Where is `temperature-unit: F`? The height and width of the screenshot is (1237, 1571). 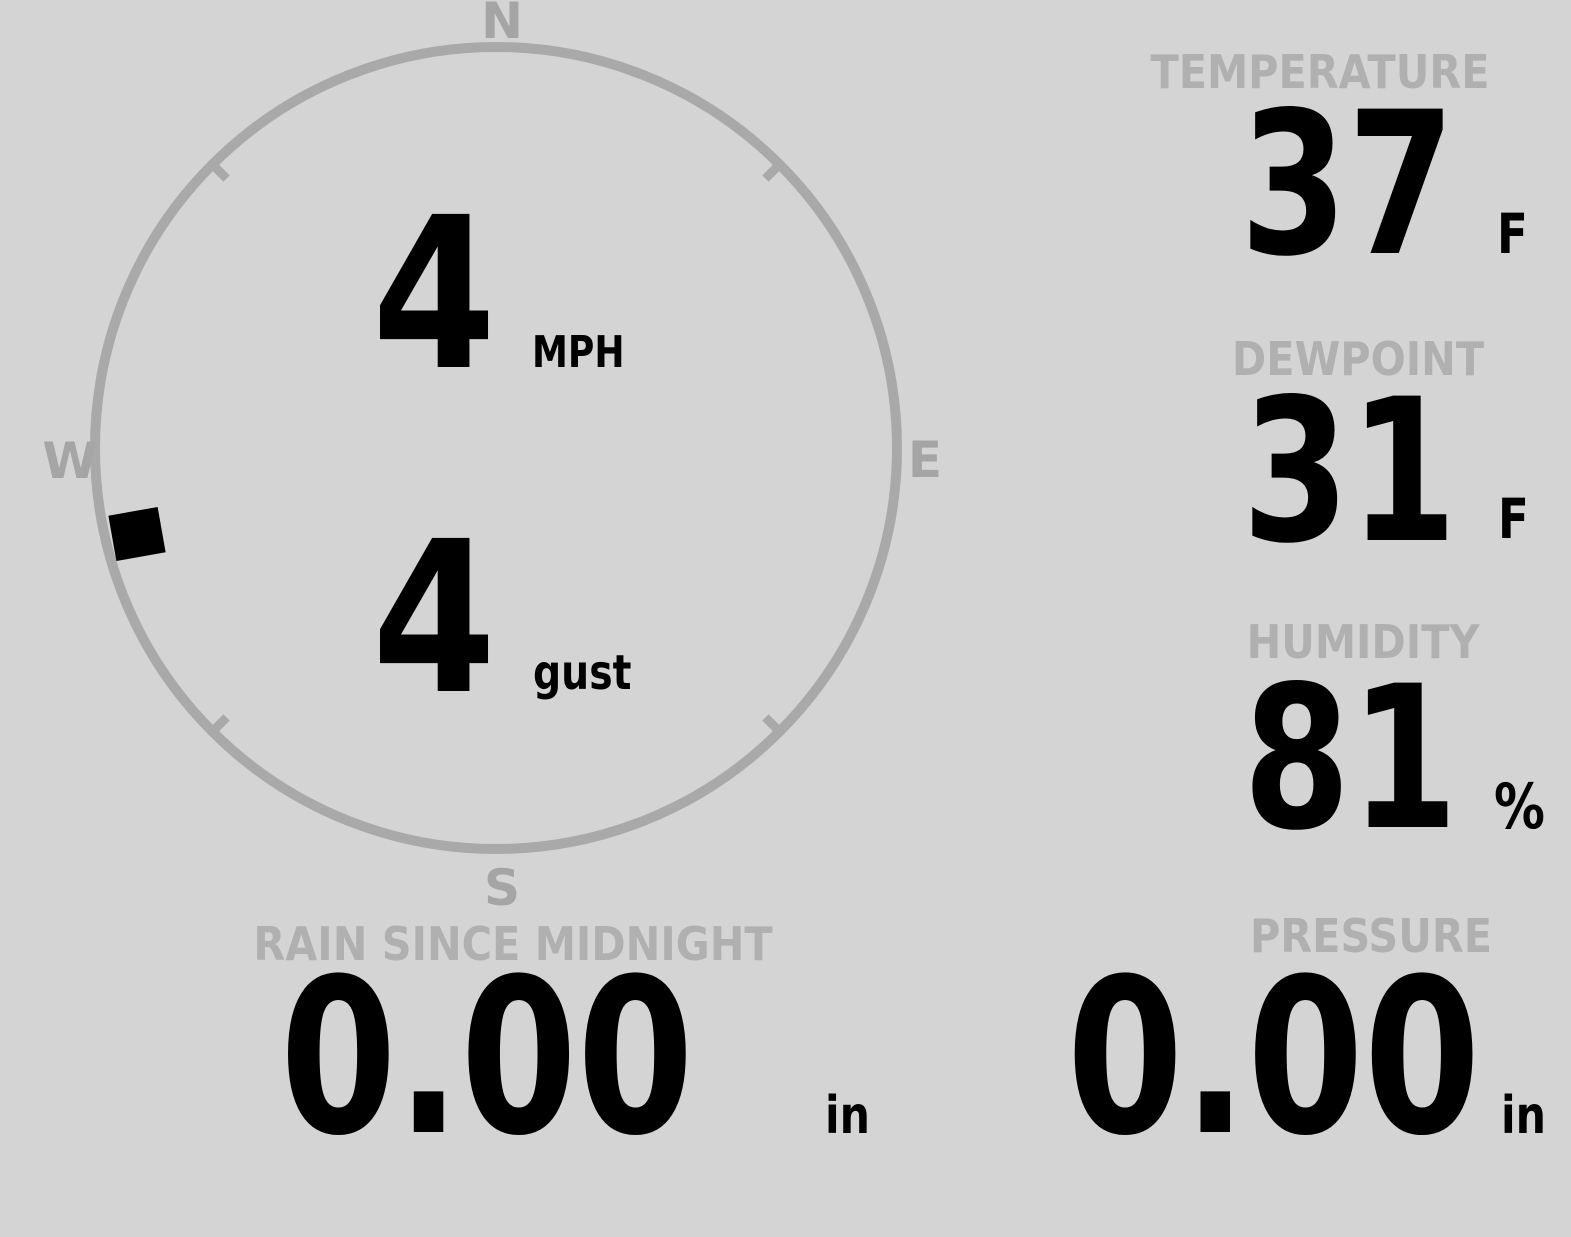 temperature-unit: F is located at coordinates (1512, 234).